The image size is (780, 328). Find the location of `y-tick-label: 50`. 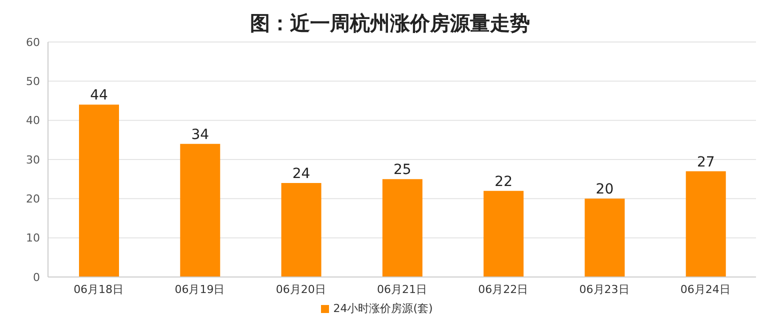

y-tick-label: 50 is located at coordinates (33, 81).